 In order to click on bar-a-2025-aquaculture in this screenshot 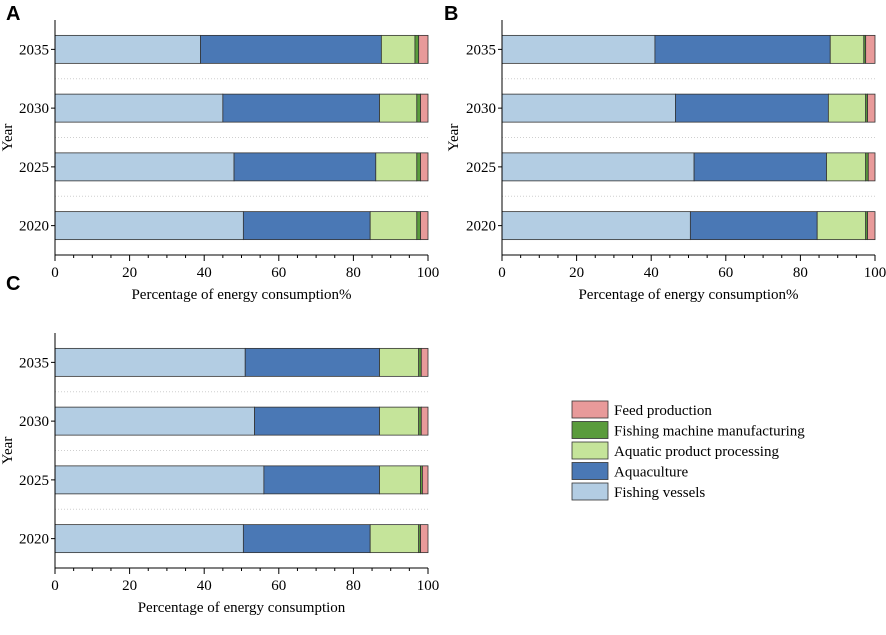, I will do `click(305, 167)`.